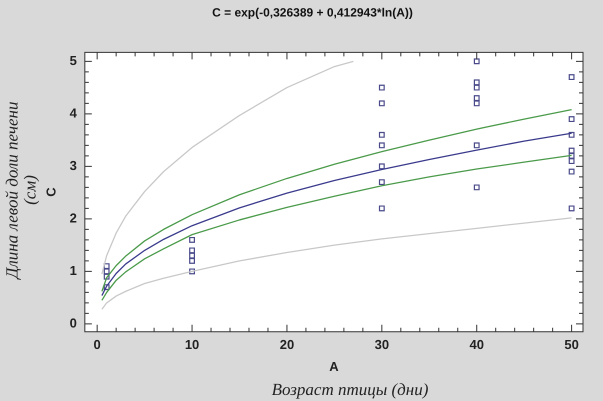 The image size is (603, 401). What do you see at coordinates (50, 191) in the screenshot?
I see `y-axis-title: C` at bounding box center [50, 191].